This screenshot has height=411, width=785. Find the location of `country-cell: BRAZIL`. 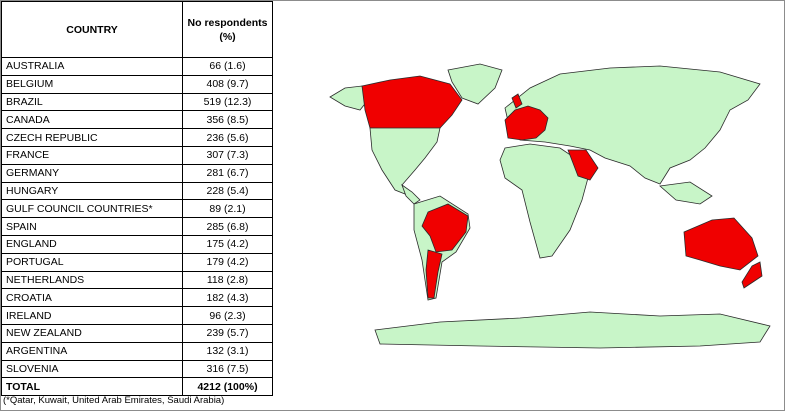

country-cell: BRAZIL is located at coordinates (92, 102).